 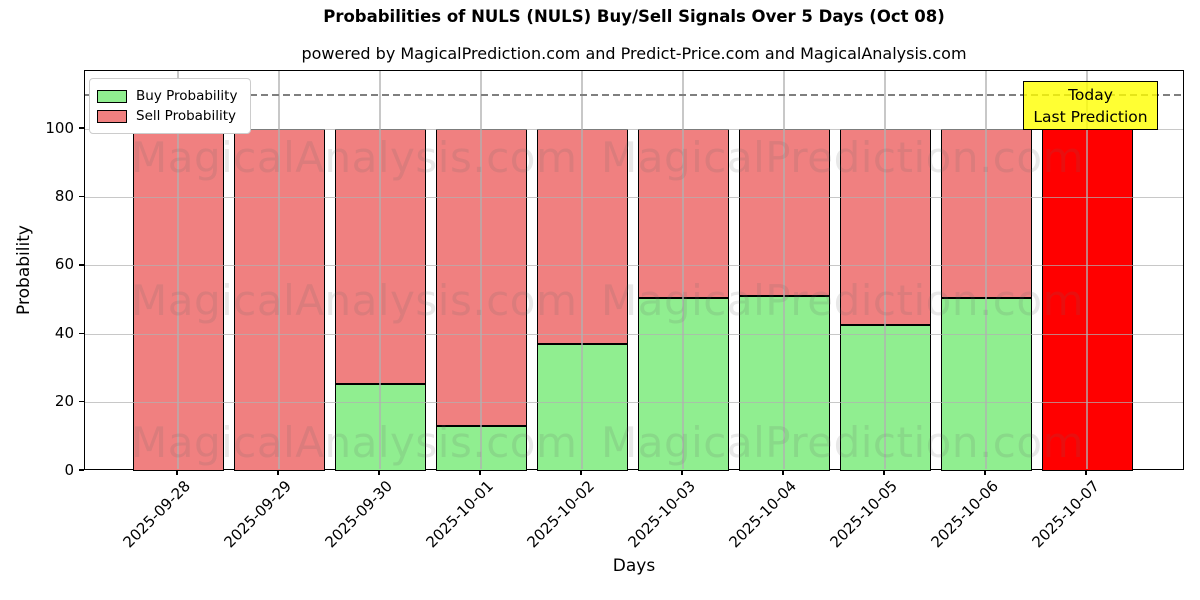 I want to click on x-tick-label: 2025-09-28, so click(x=156, y=514).